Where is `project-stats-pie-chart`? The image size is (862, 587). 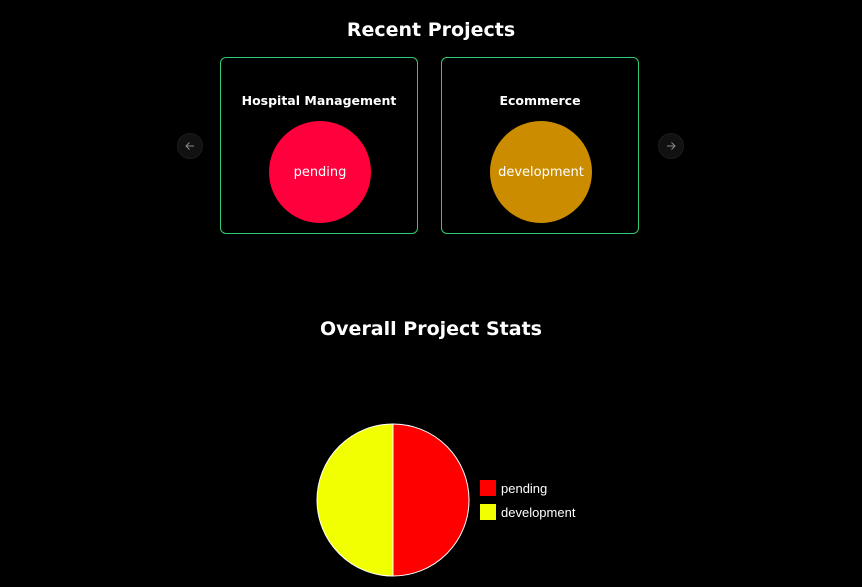 project-stats-pie-chart is located at coordinates (393, 500).